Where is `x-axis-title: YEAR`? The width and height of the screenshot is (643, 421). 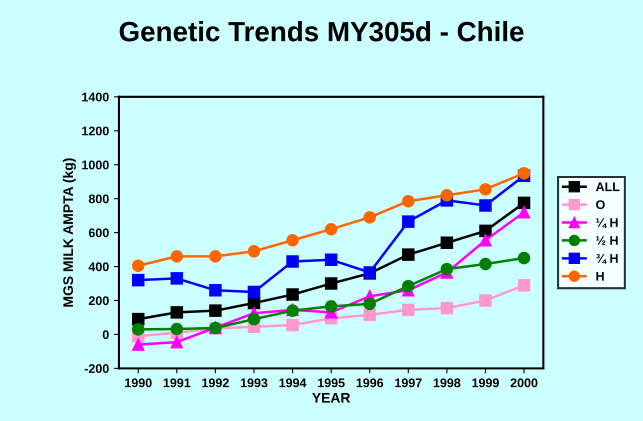
x-axis-title: YEAR is located at coordinates (331, 398).